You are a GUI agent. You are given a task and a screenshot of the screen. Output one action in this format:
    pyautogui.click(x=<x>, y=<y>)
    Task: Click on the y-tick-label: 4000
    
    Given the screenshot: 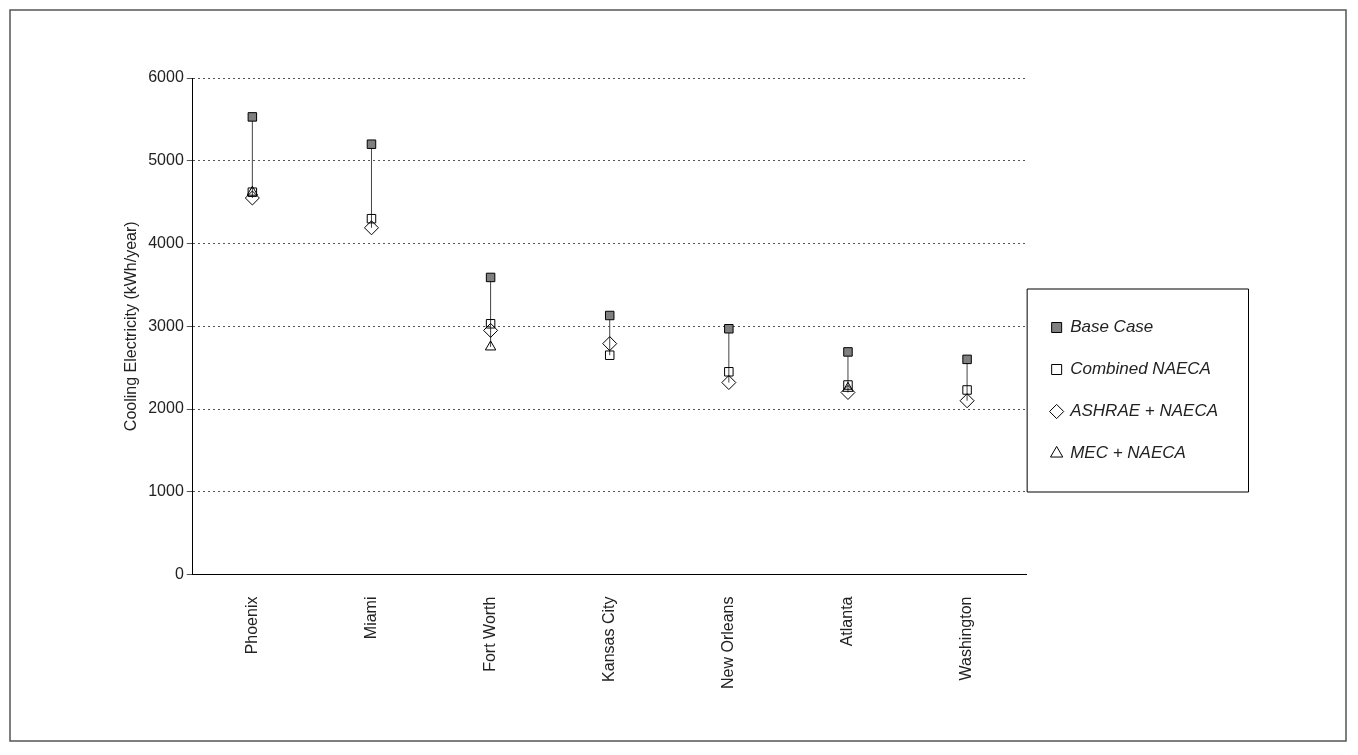 What is the action you would take?
    pyautogui.click(x=166, y=242)
    